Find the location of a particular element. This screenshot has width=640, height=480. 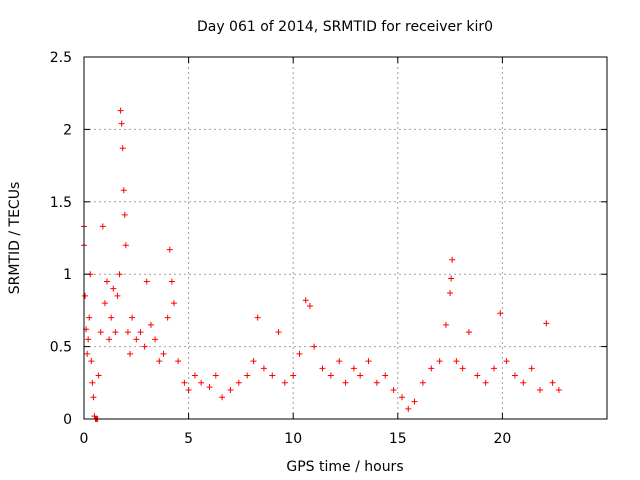

x-tick-label: 5 is located at coordinates (188, 439).